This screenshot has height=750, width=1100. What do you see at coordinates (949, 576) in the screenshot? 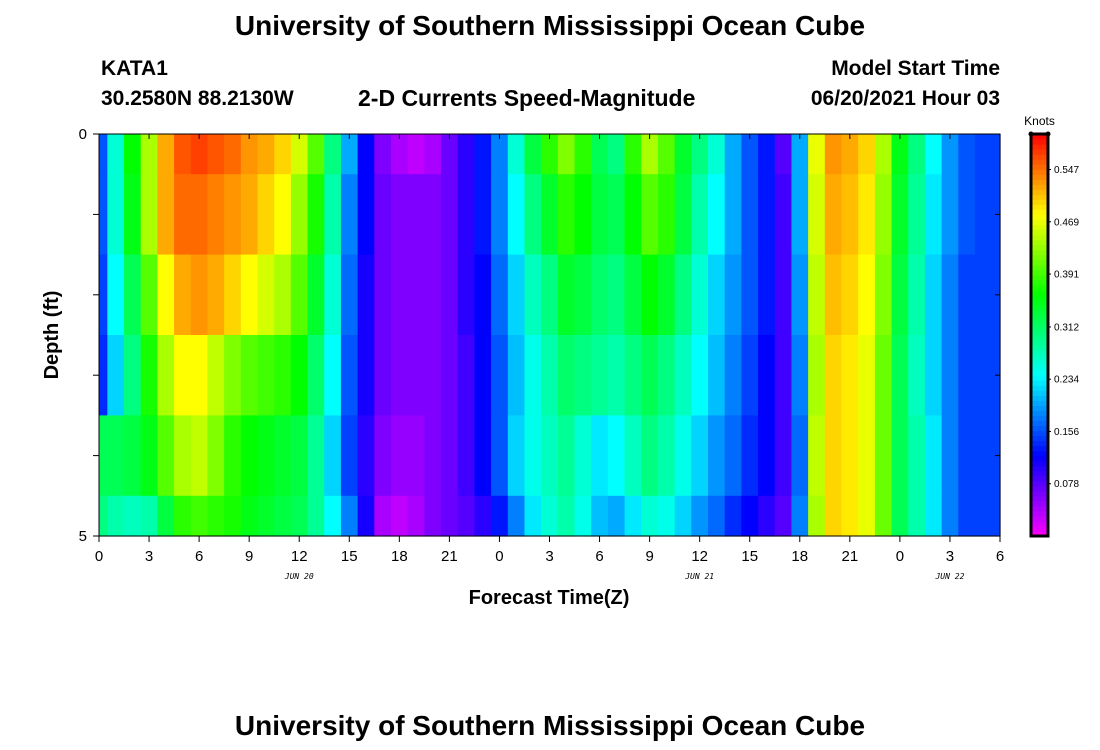
I see `day-label: JUN 22` at bounding box center [949, 576].